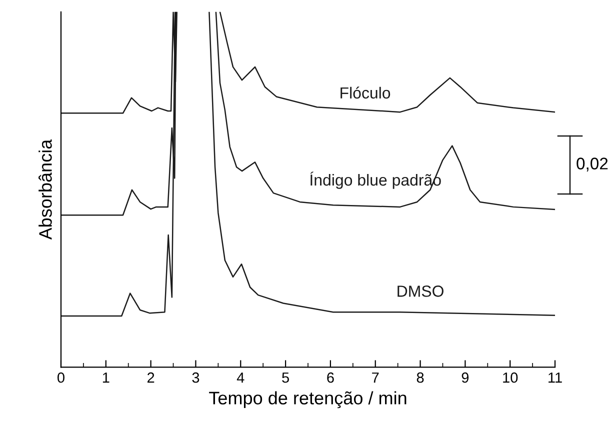 Image resolution: width=616 pixels, height=424 pixels. Describe the element at coordinates (196, 377) in the screenshot. I see `x-tick-label: 3` at that location.